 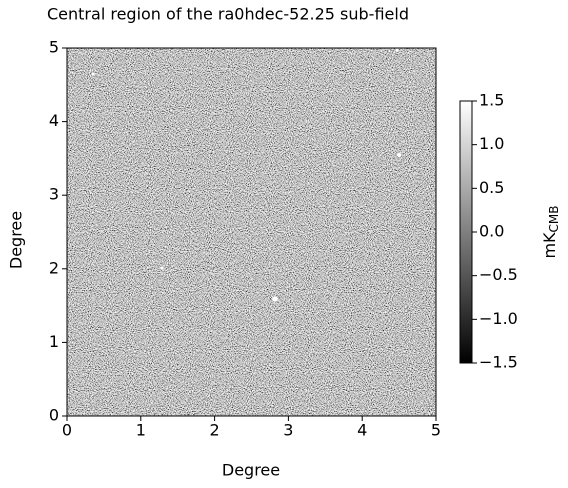 I want to click on y-axis-label: Degree, so click(x=16, y=240).